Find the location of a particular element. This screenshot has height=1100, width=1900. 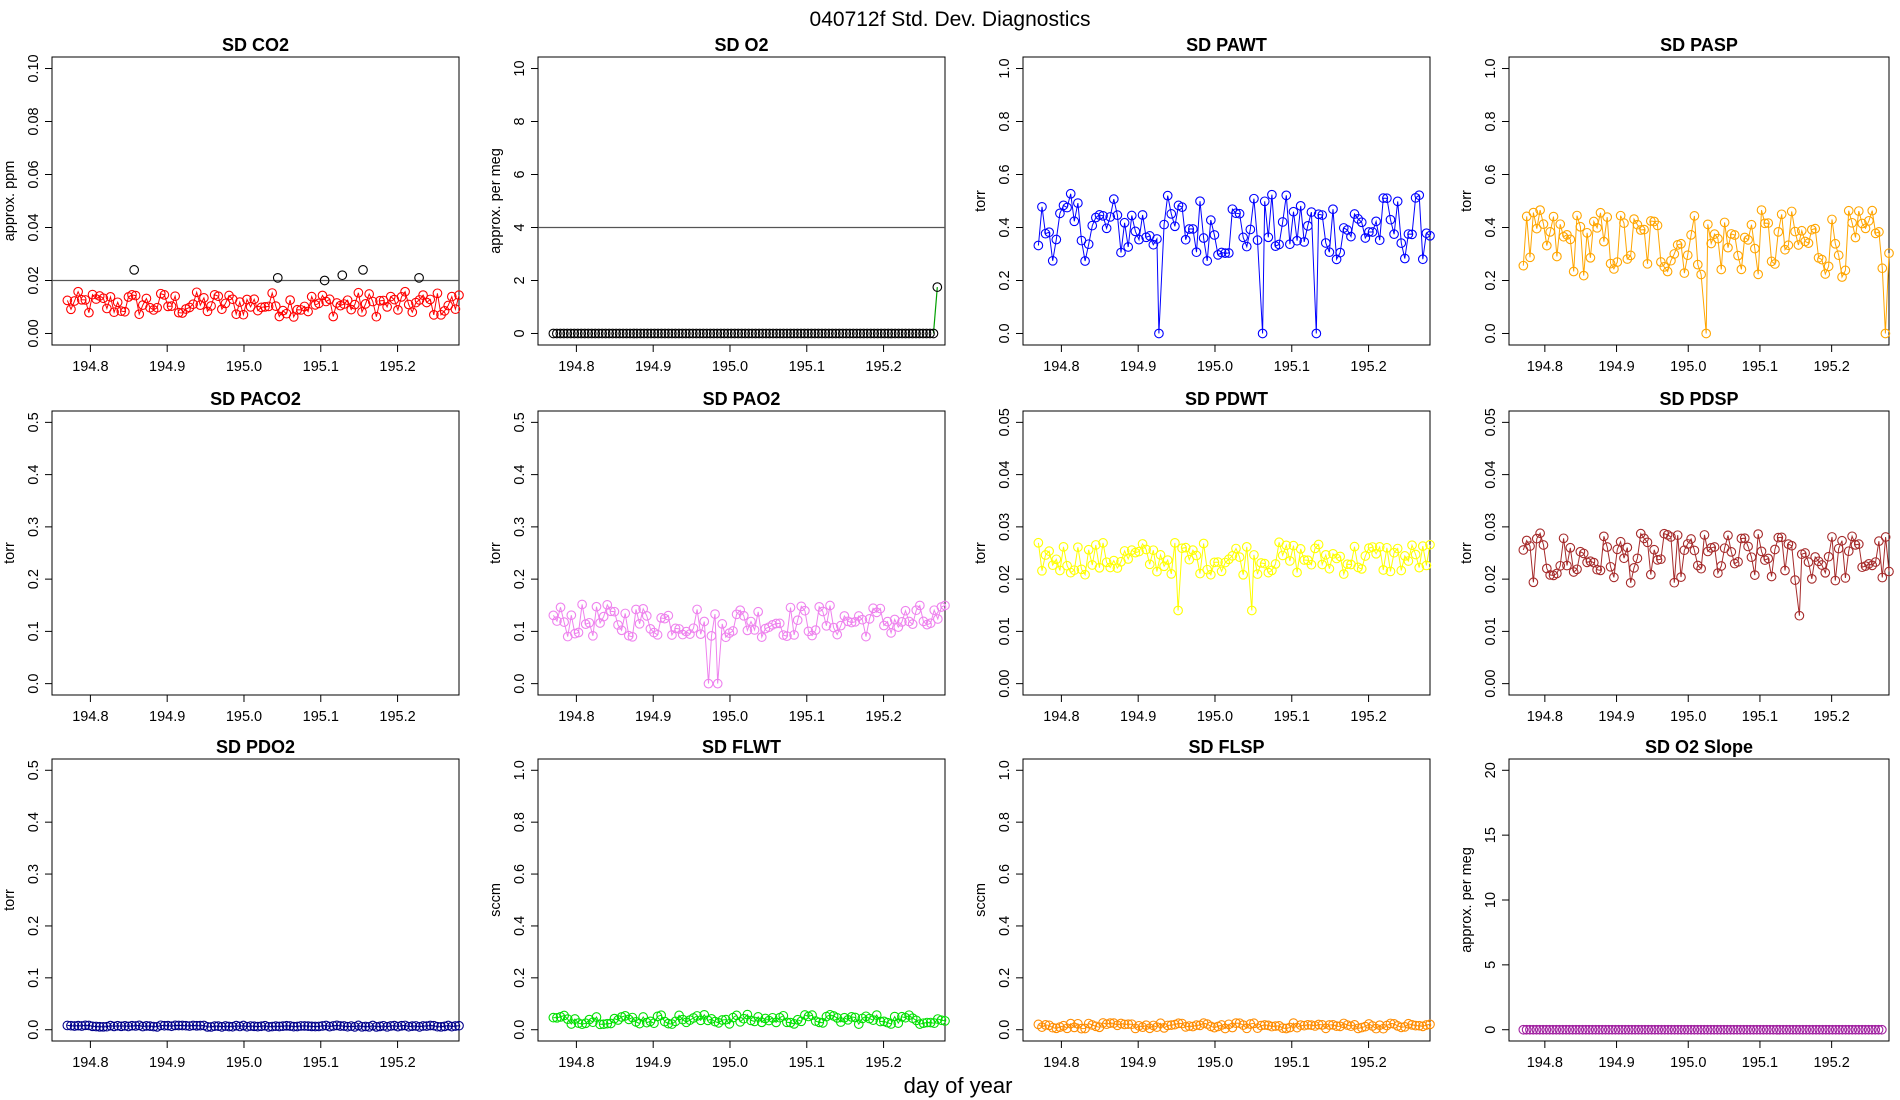

y-tick-label: 0.0 is located at coordinates (520, 1030).